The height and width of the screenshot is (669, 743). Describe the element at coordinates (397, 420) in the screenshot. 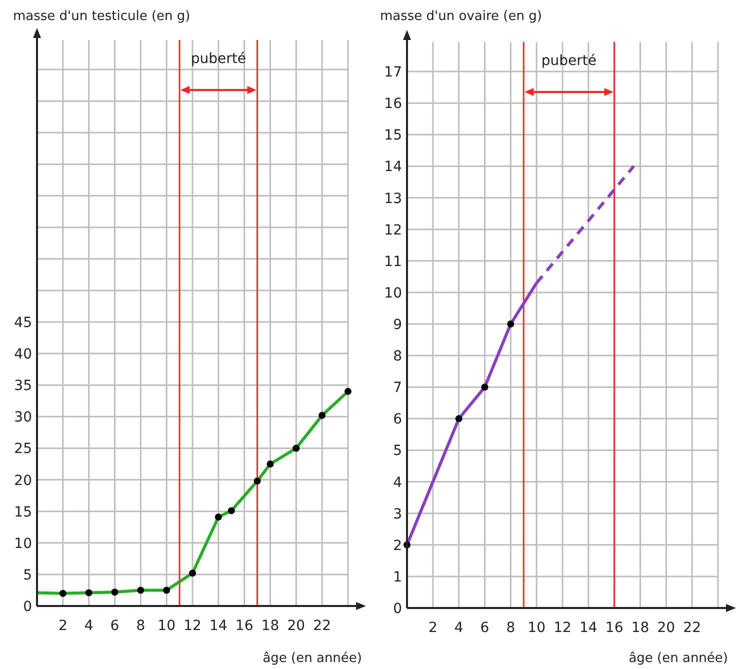

I see `y-tick-label: 6` at that location.